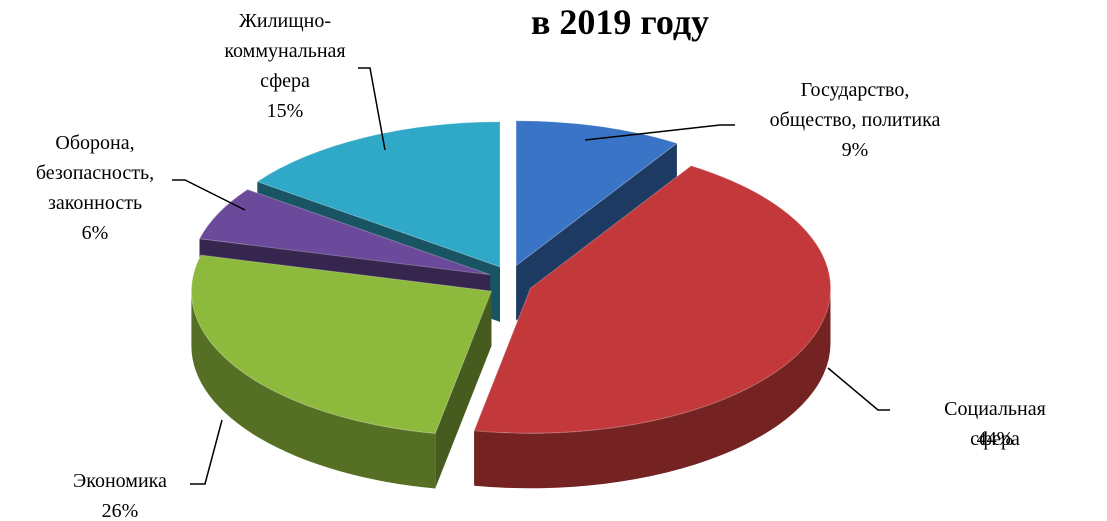  What do you see at coordinates (120, 510) in the screenshot?
I see `slice-value-label: 26%` at bounding box center [120, 510].